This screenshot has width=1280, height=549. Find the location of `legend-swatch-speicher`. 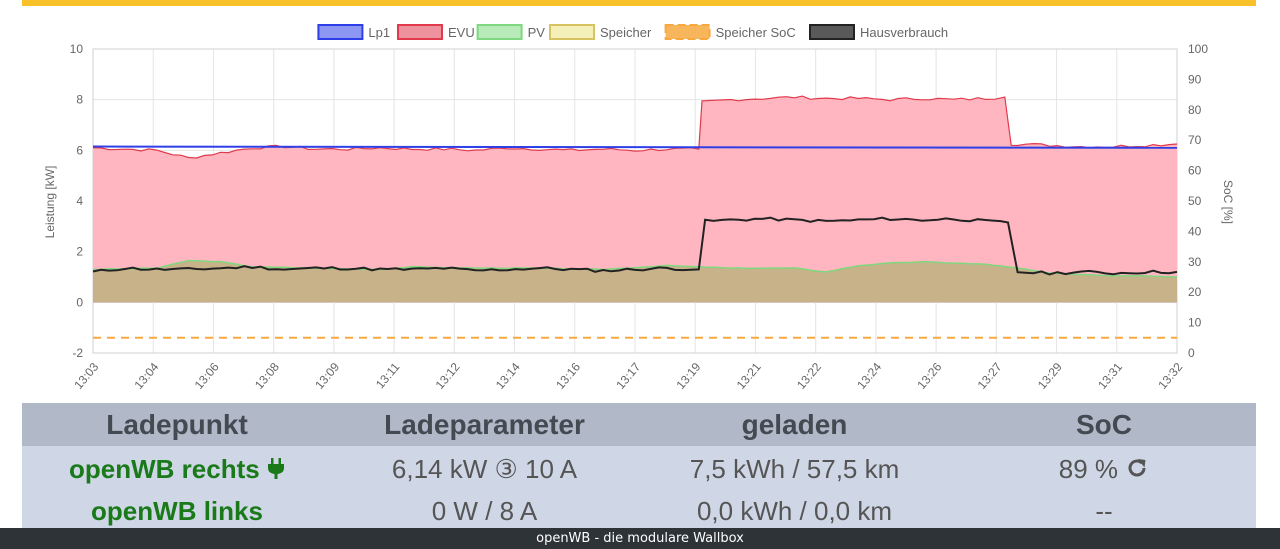

legend-swatch-speicher is located at coordinates (572, 32).